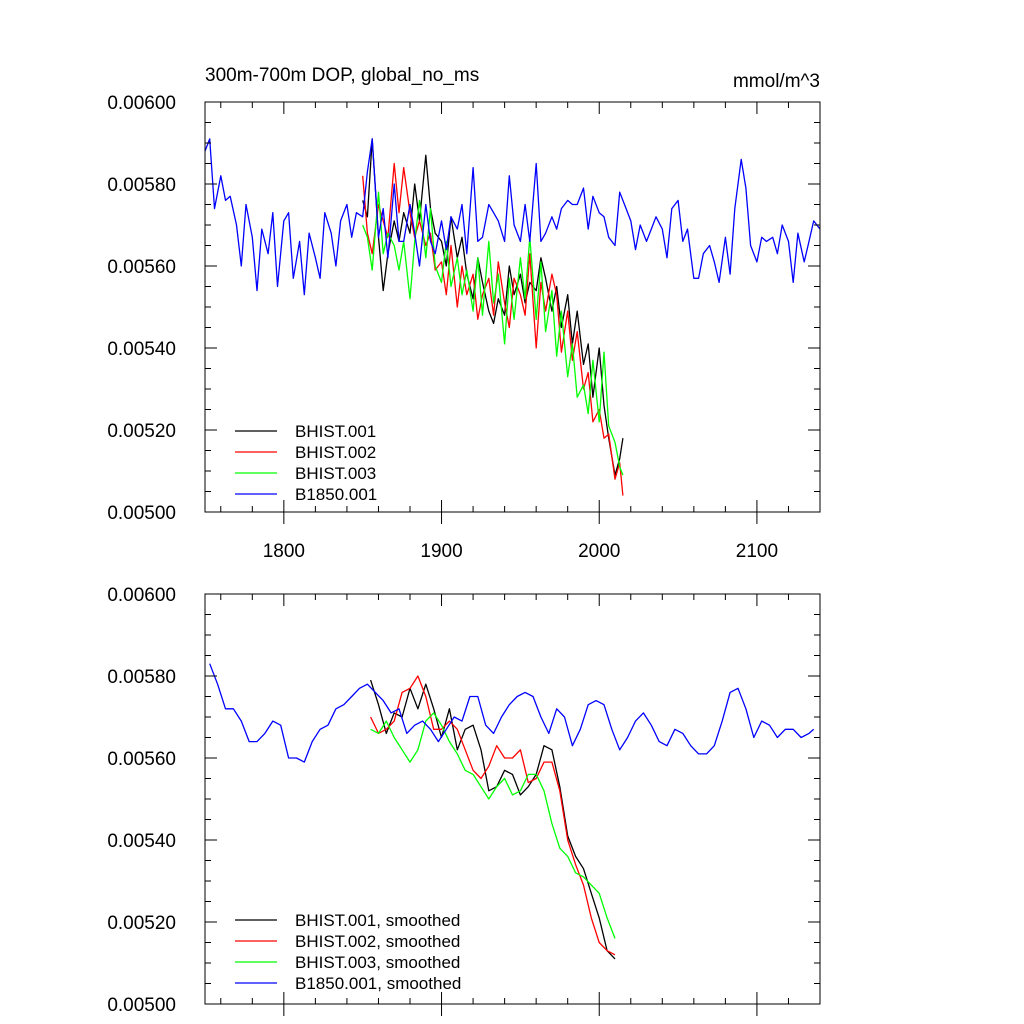  I want to click on top-legend: BHIST.001 BHIST.002 BHIST.003 B1850.001, so click(306, 463).